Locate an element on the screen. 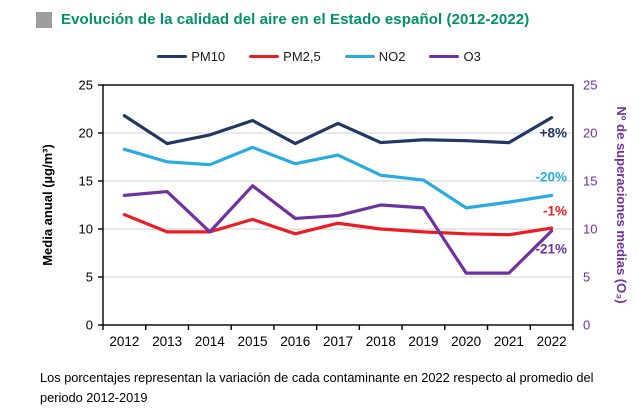 The width and height of the screenshot is (638, 420). annotation-no2: -20% is located at coordinates (551, 177).